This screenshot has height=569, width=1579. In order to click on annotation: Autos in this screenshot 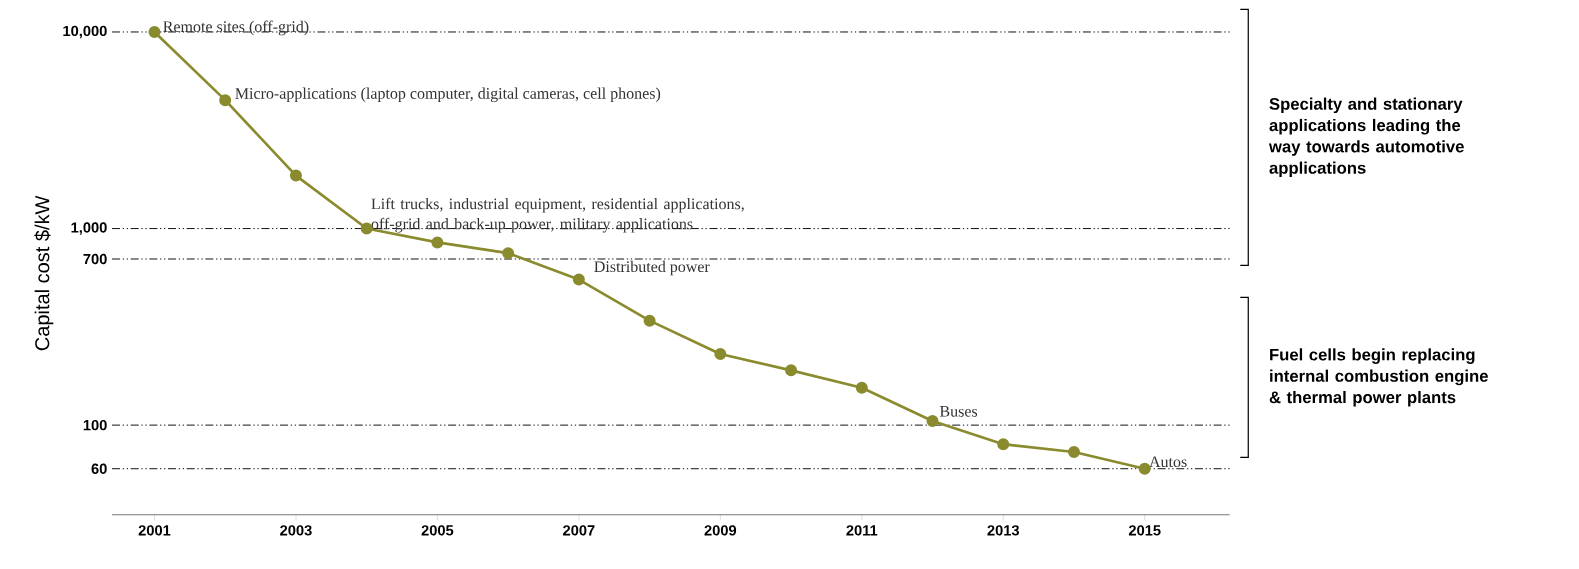, I will do `click(1168, 461)`.